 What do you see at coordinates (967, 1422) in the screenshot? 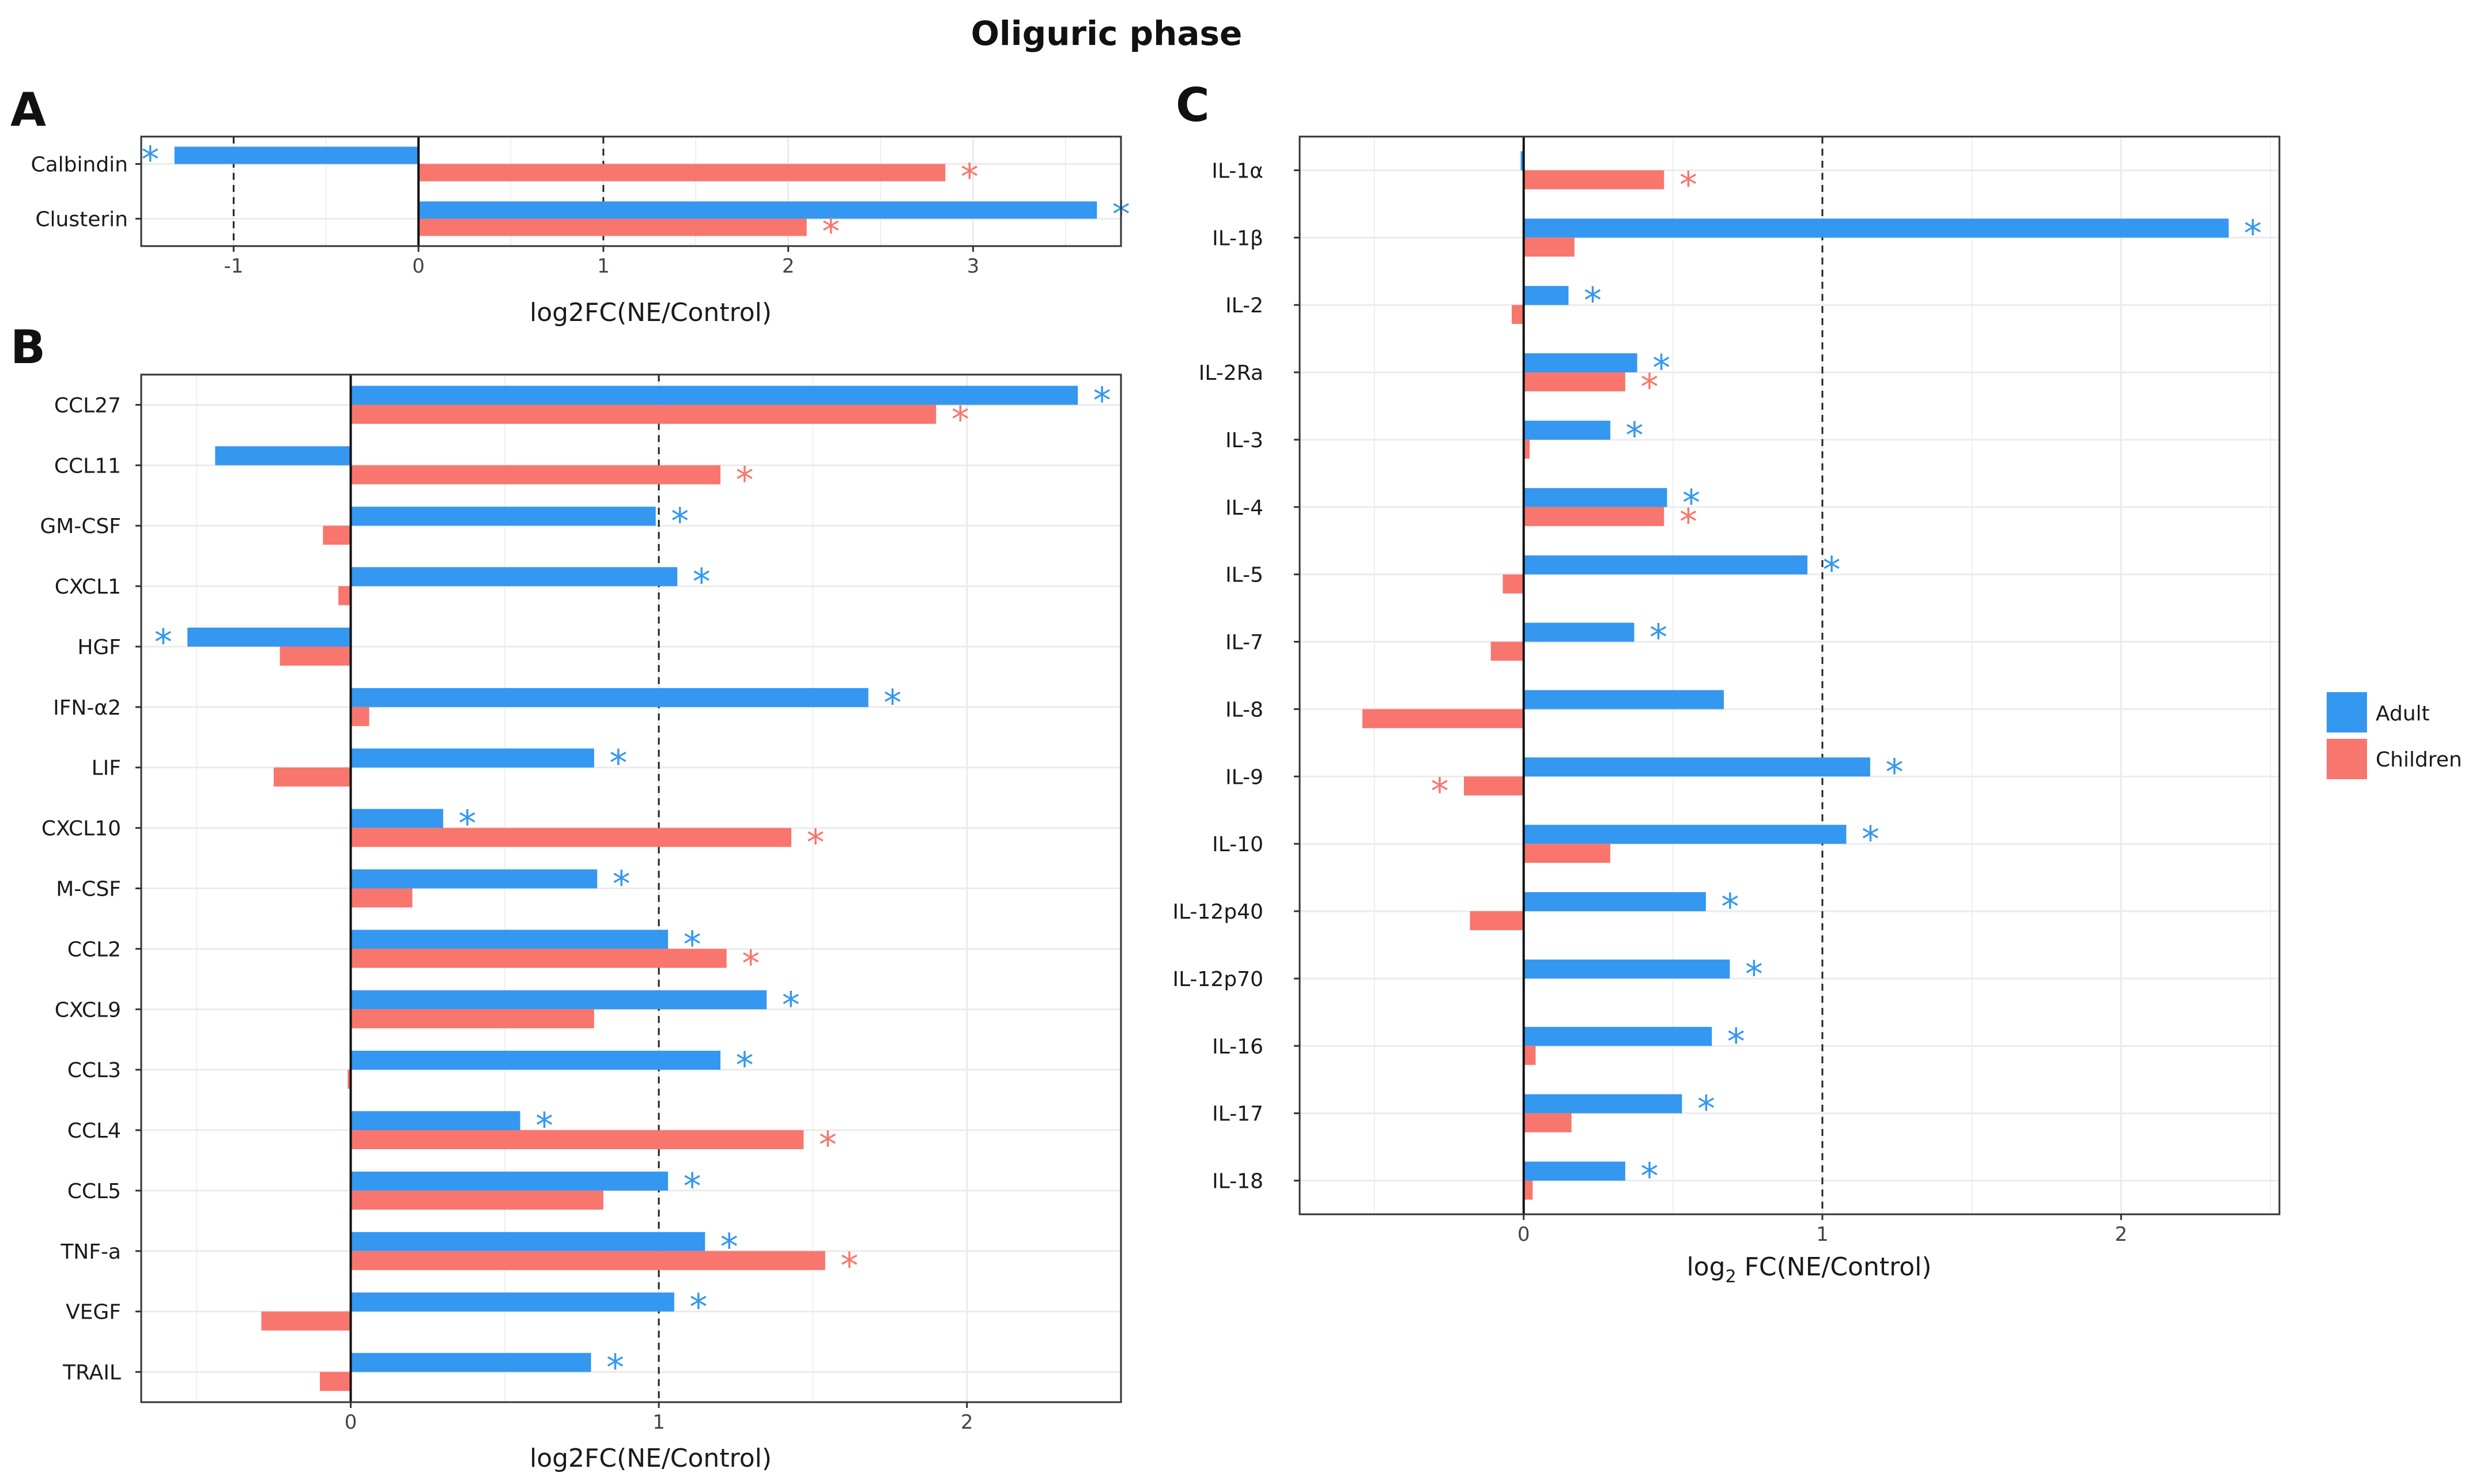
I see `panel-b-xtick-label: 2` at bounding box center [967, 1422].